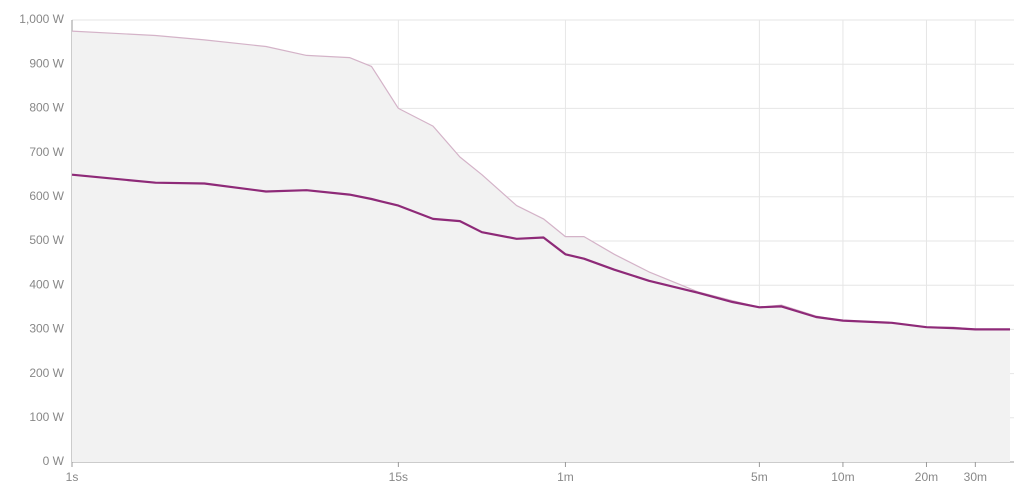 The image size is (1024, 490). Describe the element at coordinates (565, 477) in the screenshot. I see `x-tick-label: 1m` at that location.